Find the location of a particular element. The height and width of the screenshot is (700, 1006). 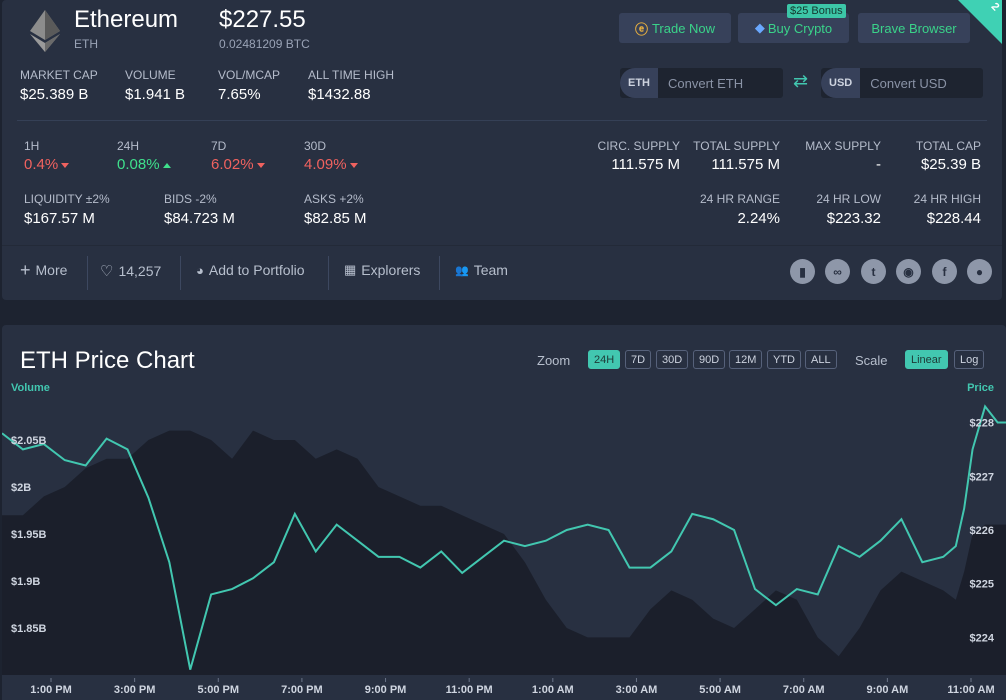

change-24h-value: 0.08% is located at coordinates (144, 164).